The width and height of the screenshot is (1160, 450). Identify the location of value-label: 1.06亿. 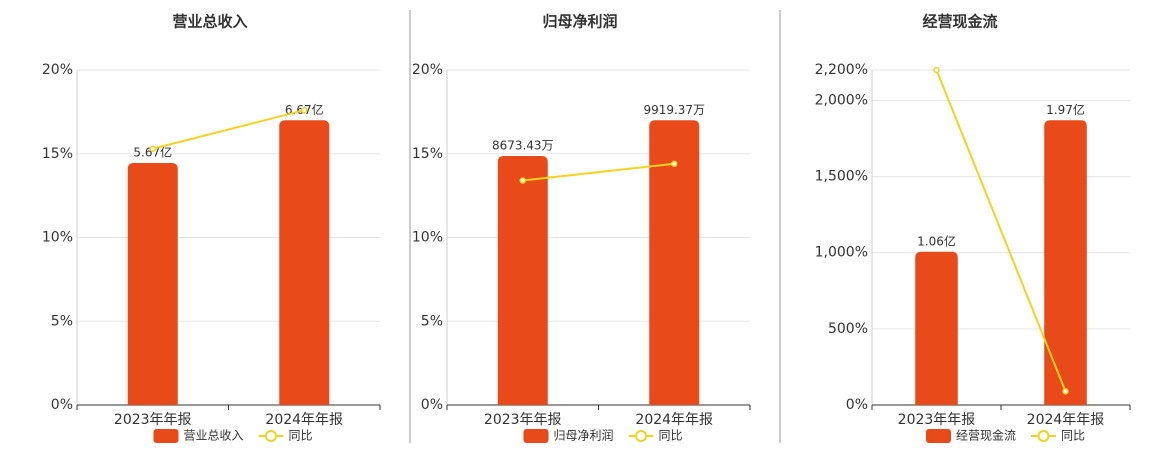
(936, 240).